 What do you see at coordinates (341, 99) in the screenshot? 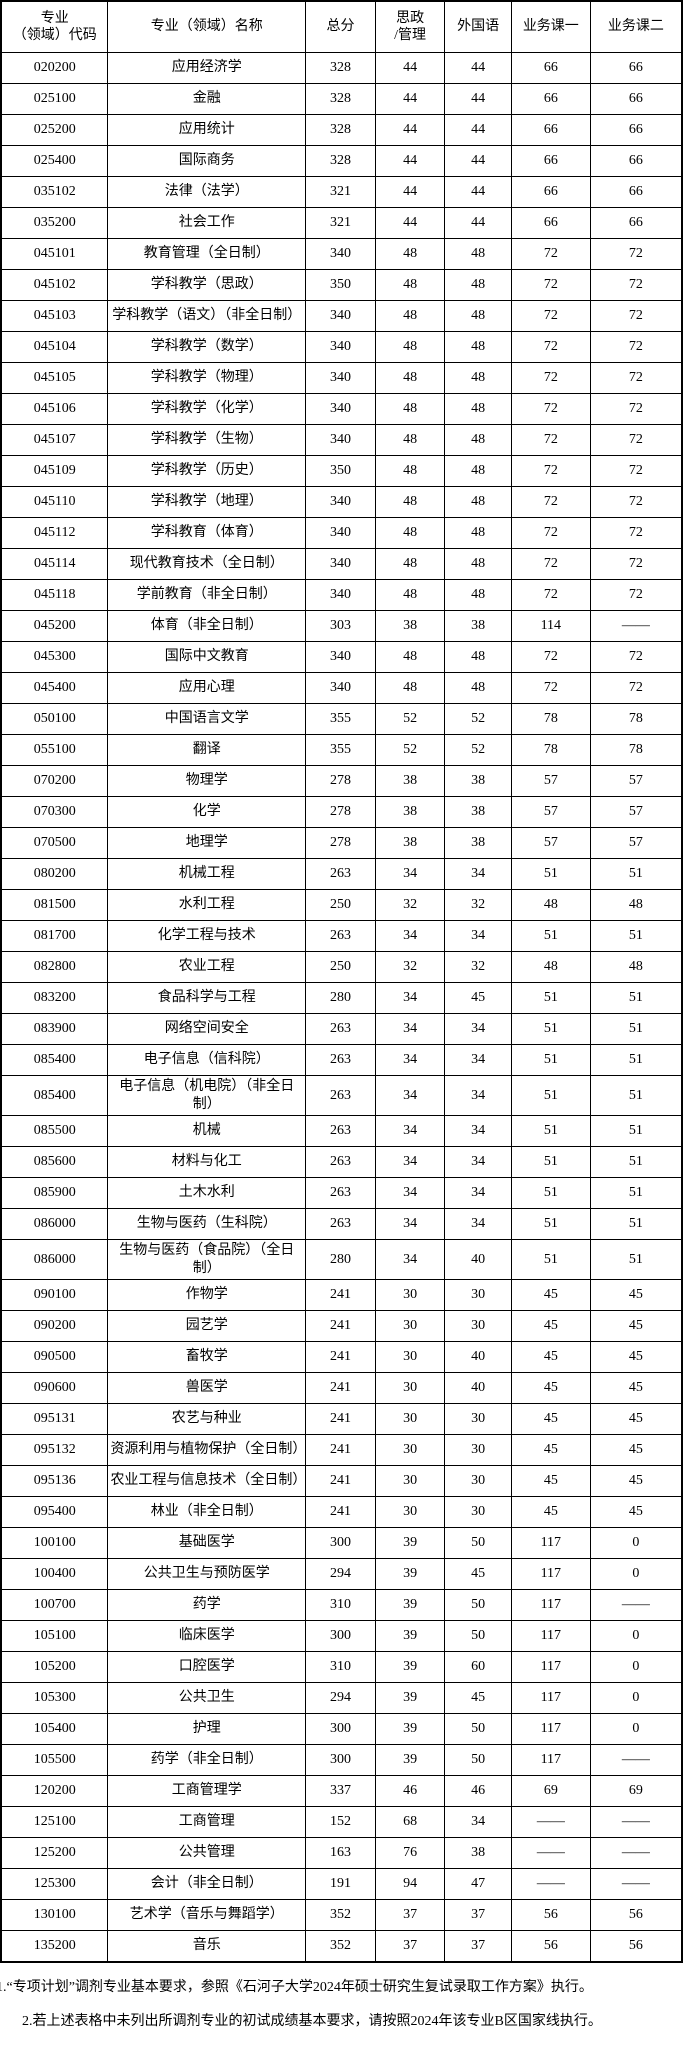
I see `table-row: 025100 金融 328 44 44 66 66` at bounding box center [341, 99].